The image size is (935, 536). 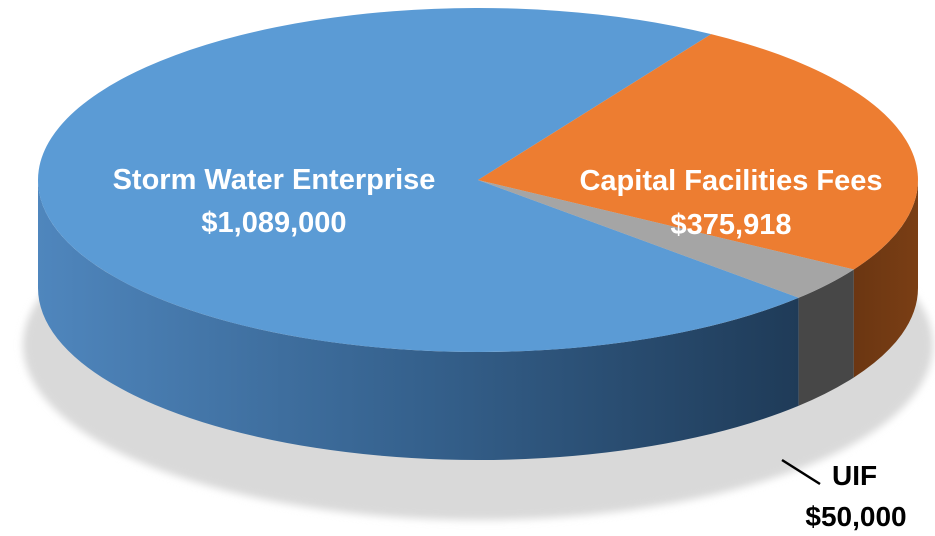 I want to click on value-uif: $50,000, so click(x=855, y=516).